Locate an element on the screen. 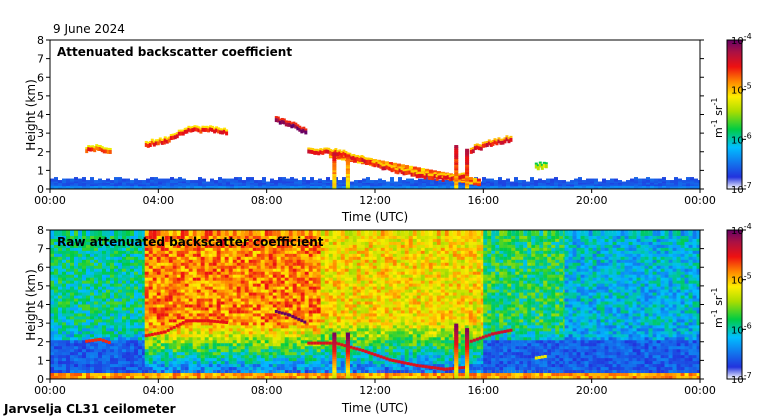 Image resolution: width=780 pixels, height=420 pixels. y-tick-label: 0 is located at coordinates (40, 189).